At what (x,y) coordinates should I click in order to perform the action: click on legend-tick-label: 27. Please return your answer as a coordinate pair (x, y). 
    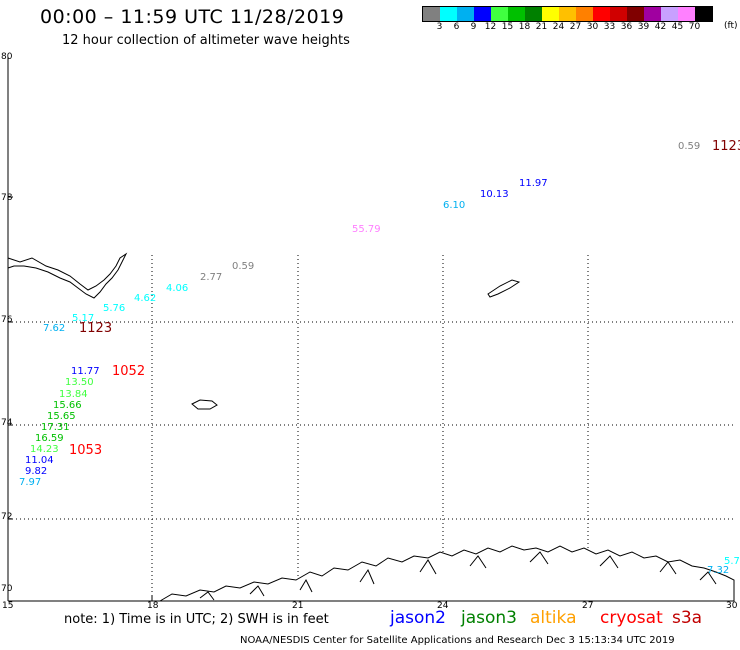
    Looking at the image, I should click on (575, 27).